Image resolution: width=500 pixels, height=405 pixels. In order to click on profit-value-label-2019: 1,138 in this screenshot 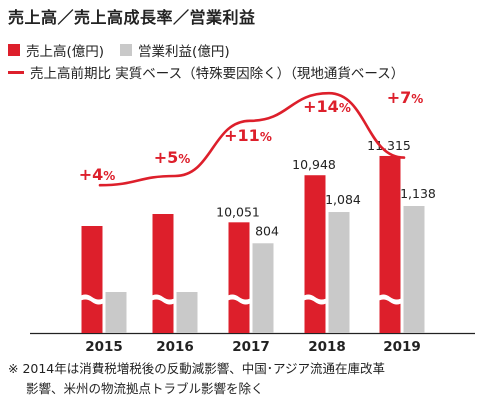, I will do `click(418, 193)`.